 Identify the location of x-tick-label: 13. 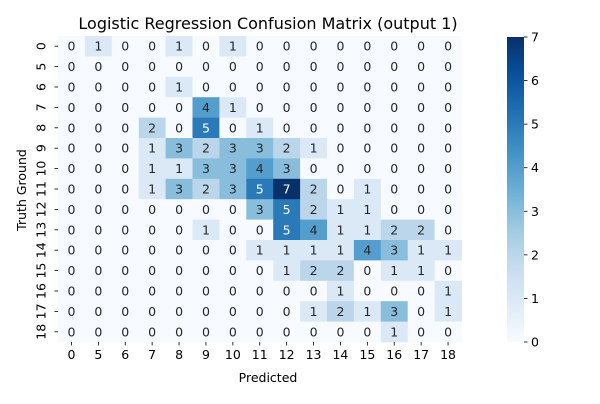
(314, 354).